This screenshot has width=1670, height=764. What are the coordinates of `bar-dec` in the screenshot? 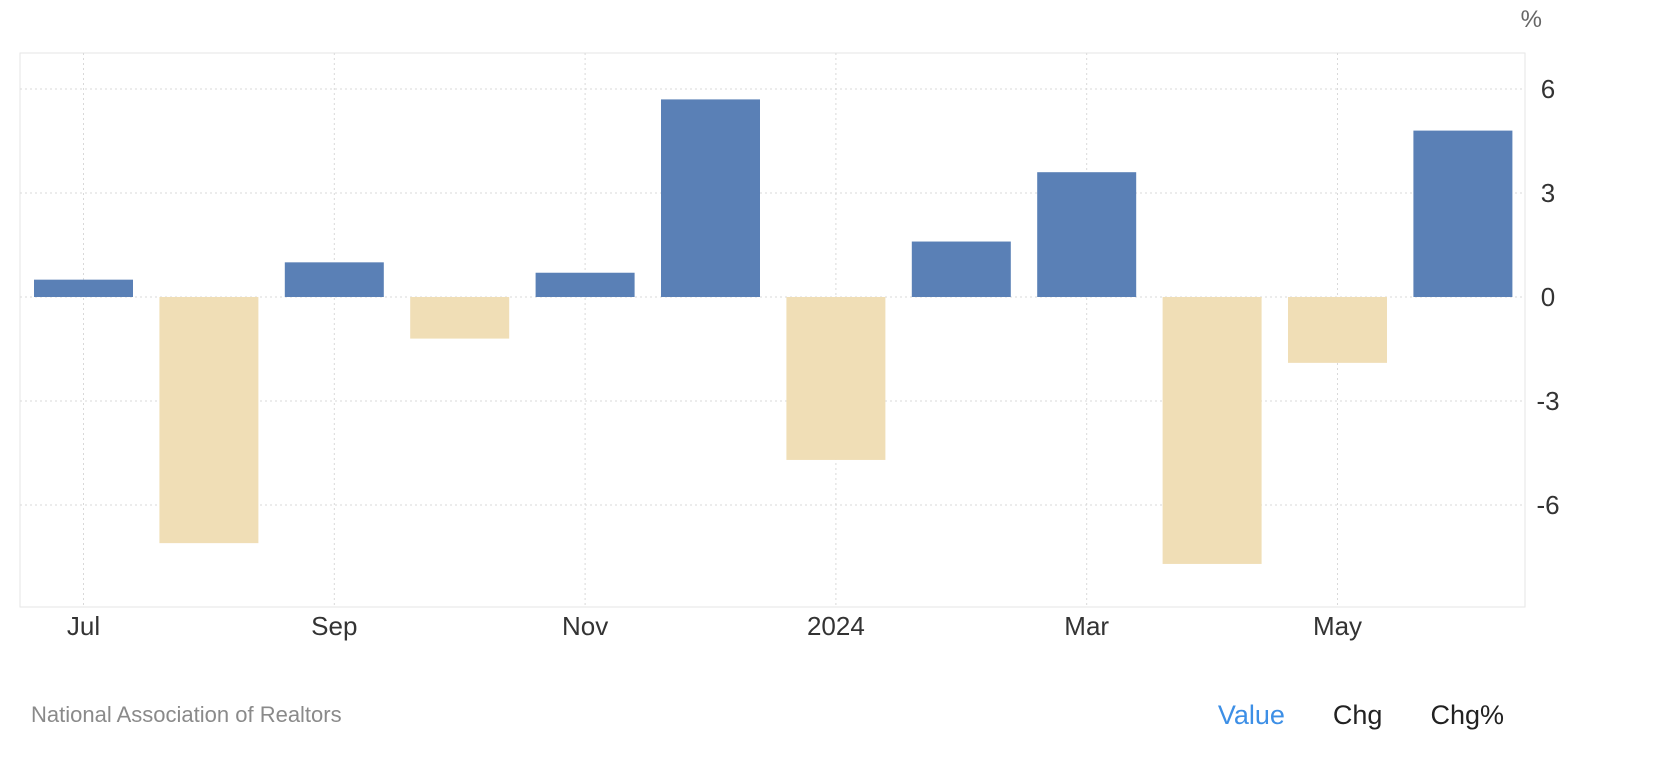 It's located at (710, 198).